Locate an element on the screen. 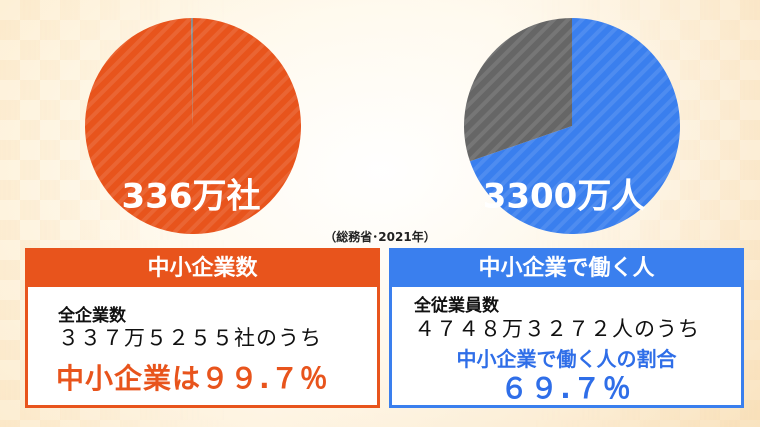 This screenshot has height=427, width=760. pie-center-label: 3300万人 is located at coordinates (564, 197).